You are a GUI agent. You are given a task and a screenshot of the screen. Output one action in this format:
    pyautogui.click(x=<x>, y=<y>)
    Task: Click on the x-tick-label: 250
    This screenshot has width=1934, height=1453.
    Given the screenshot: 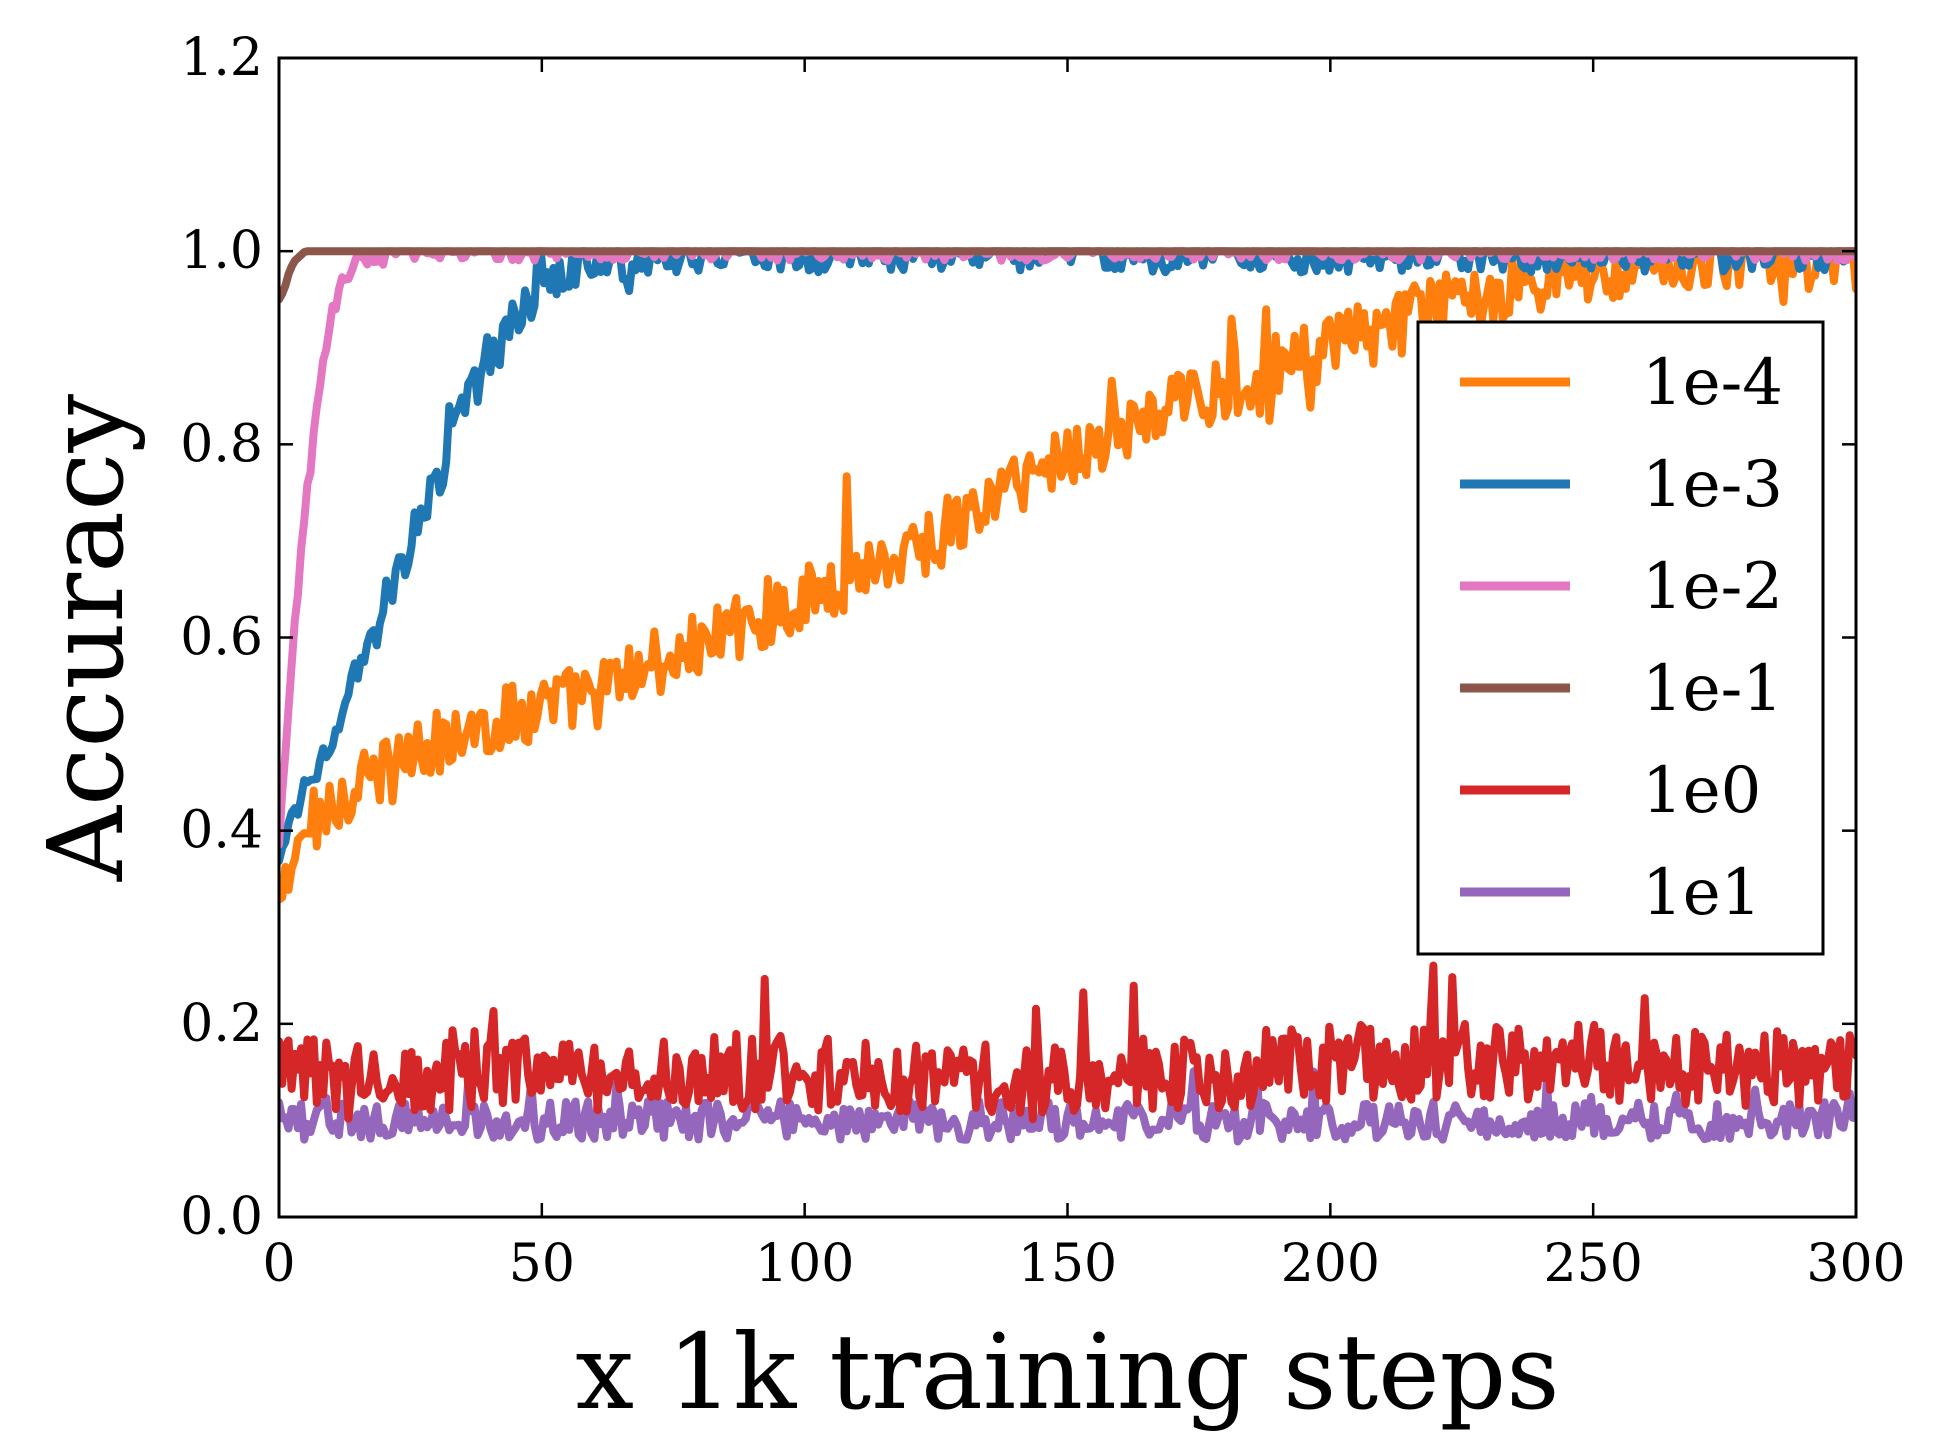 What is the action you would take?
    pyautogui.click(x=1593, y=1264)
    